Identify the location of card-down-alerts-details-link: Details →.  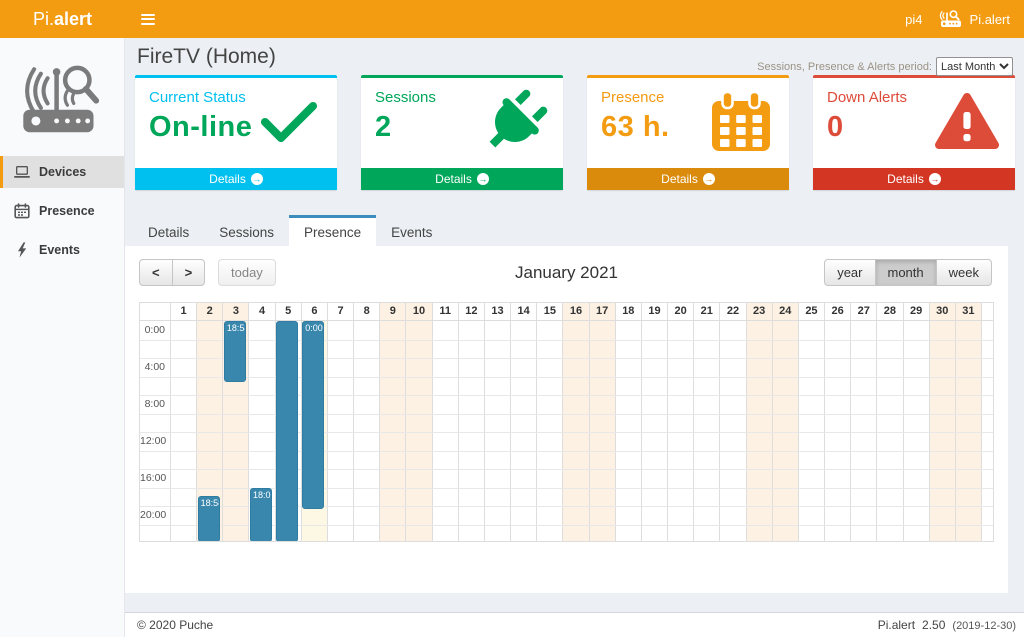
(914, 179).